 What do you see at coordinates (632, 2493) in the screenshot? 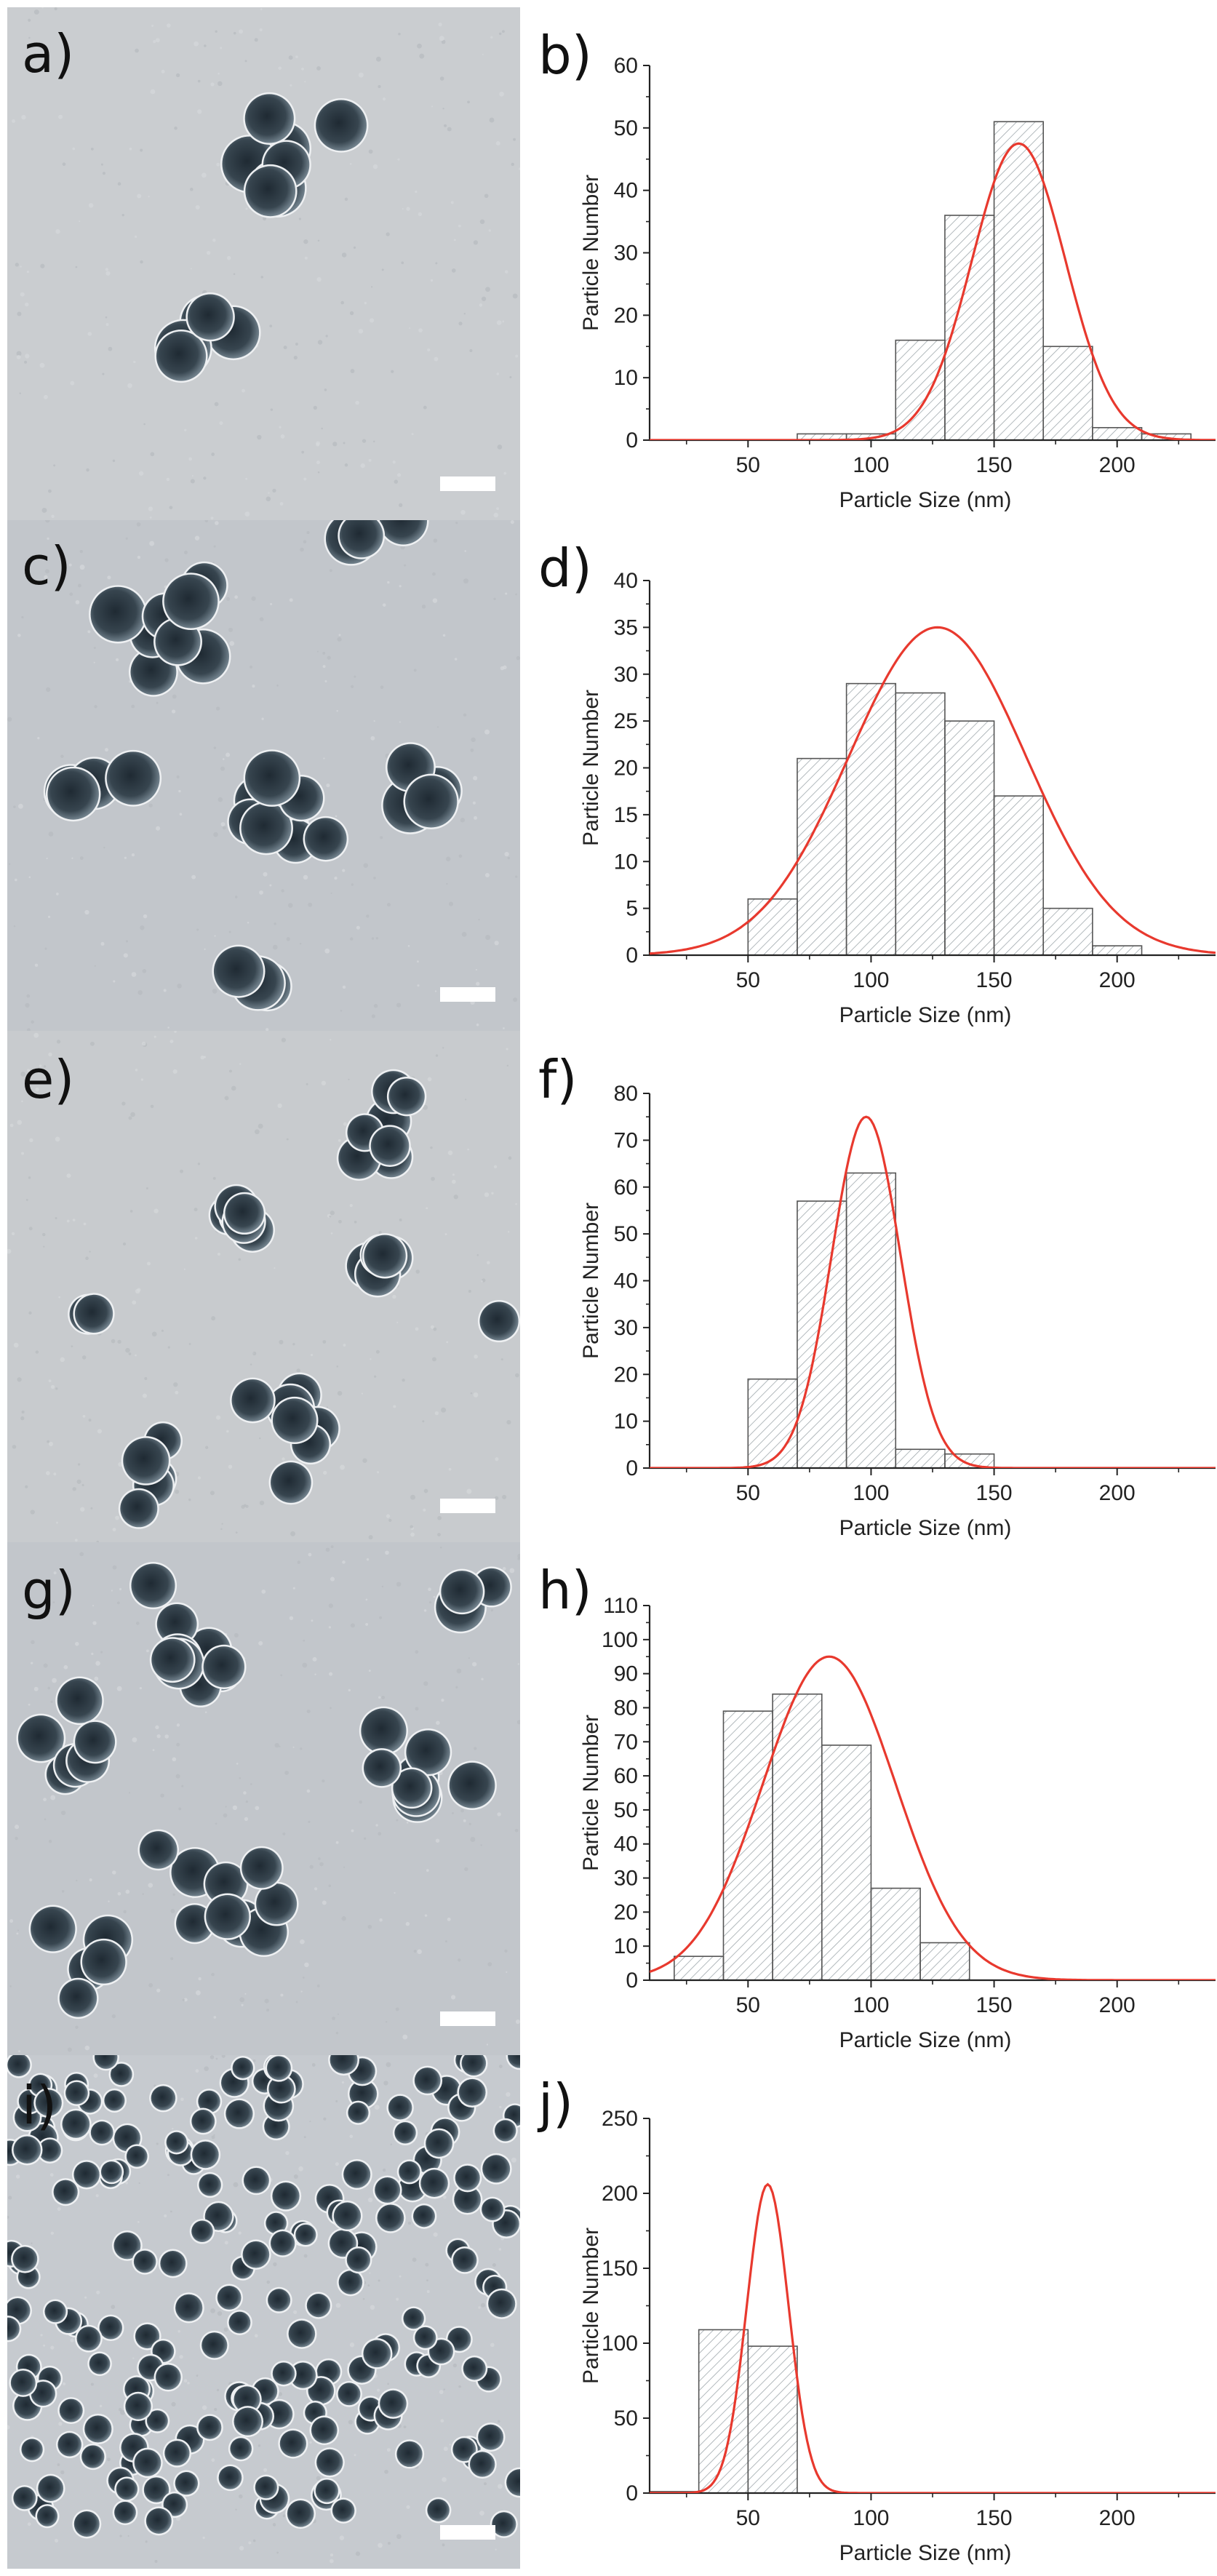
I see `y-tick-label: 0` at bounding box center [632, 2493].